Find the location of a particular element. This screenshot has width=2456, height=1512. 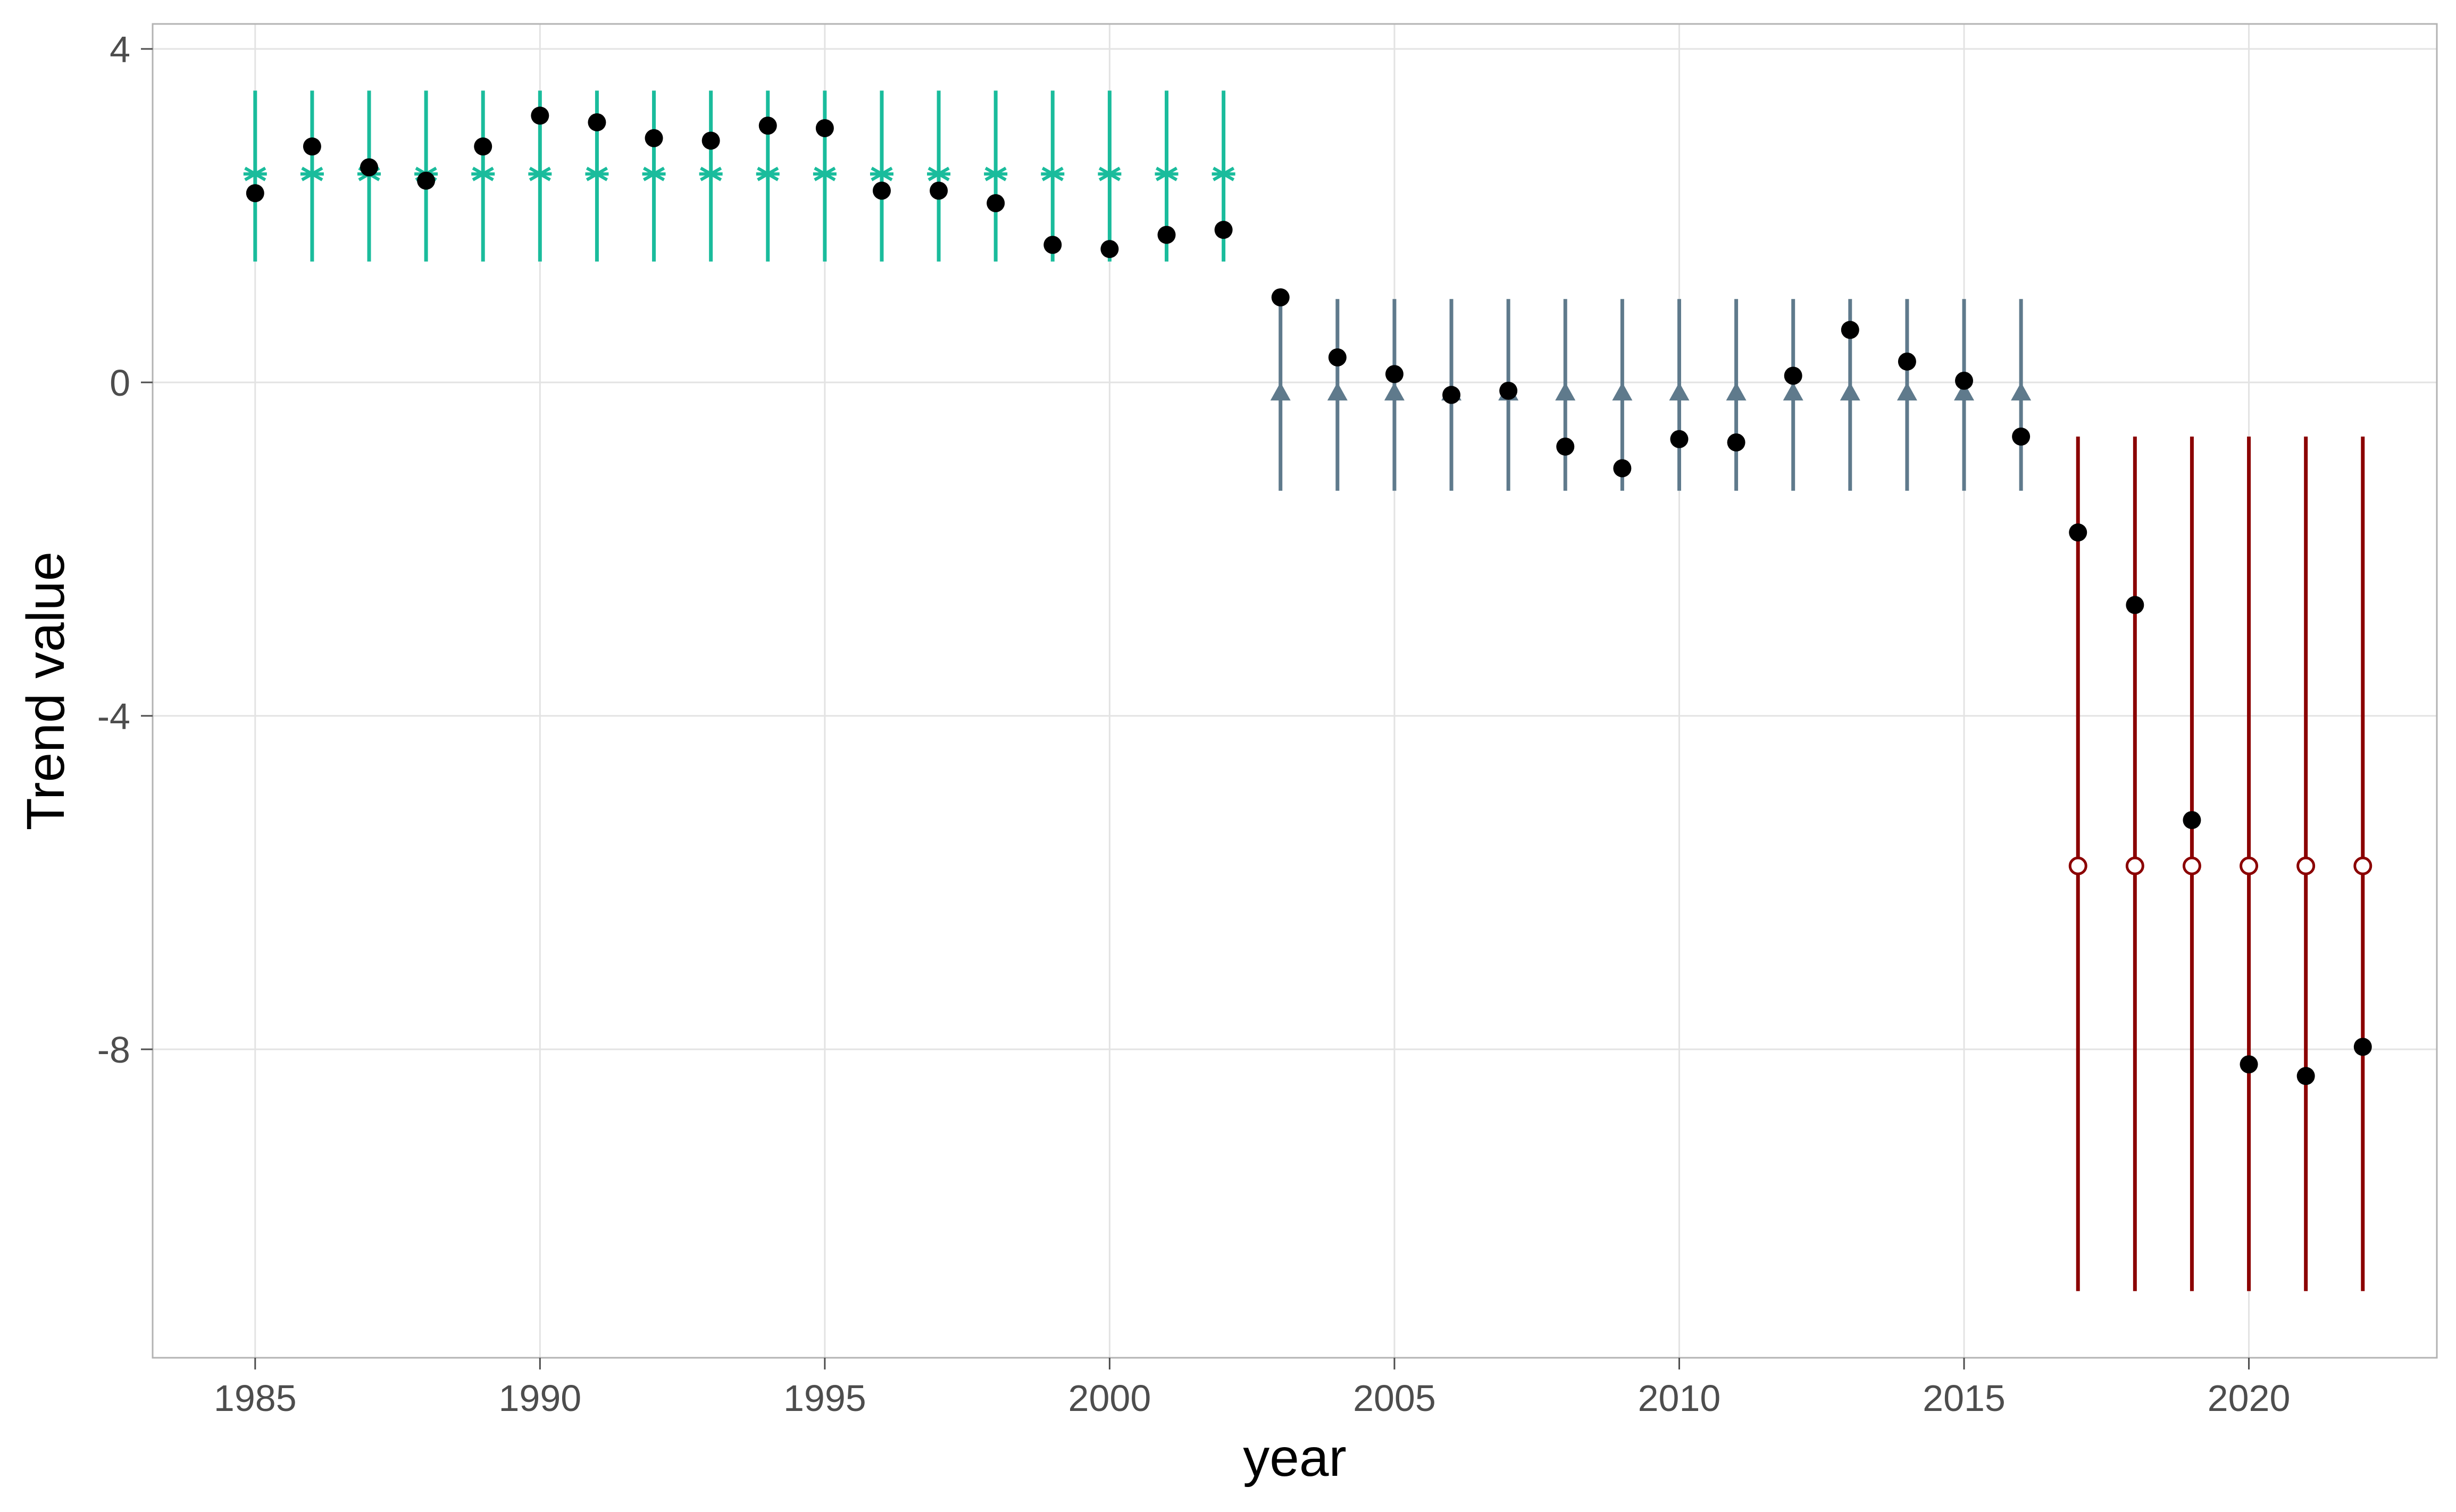

x-tick-label: 2015 is located at coordinates (1964, 1398).